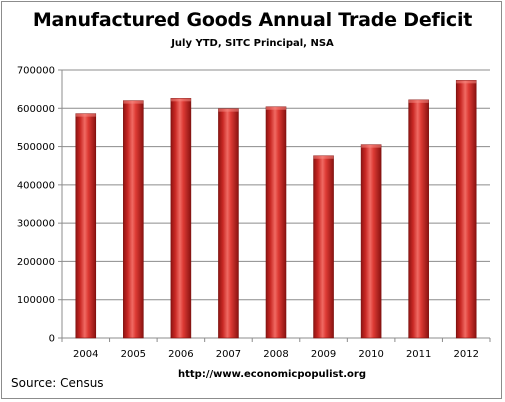 This screenshot has width=505, height=402. Describe the element at coordinates (36, 262) in the screenshot. I see `y-tick-label: 200000` at that location.